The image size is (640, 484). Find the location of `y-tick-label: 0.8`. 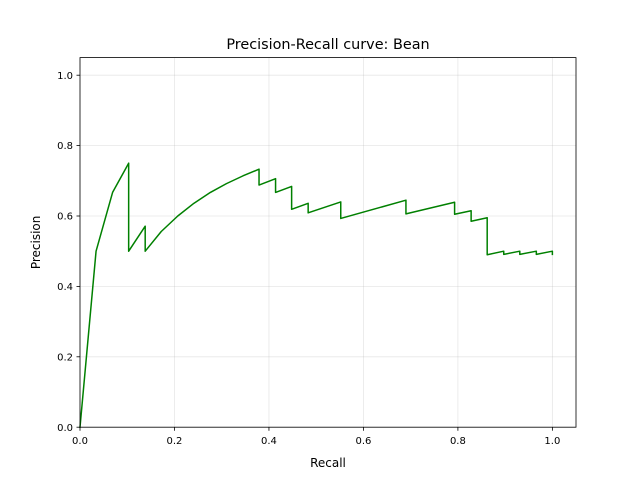

y-tick-label: 0.8 is located at coordinates (65, 146).